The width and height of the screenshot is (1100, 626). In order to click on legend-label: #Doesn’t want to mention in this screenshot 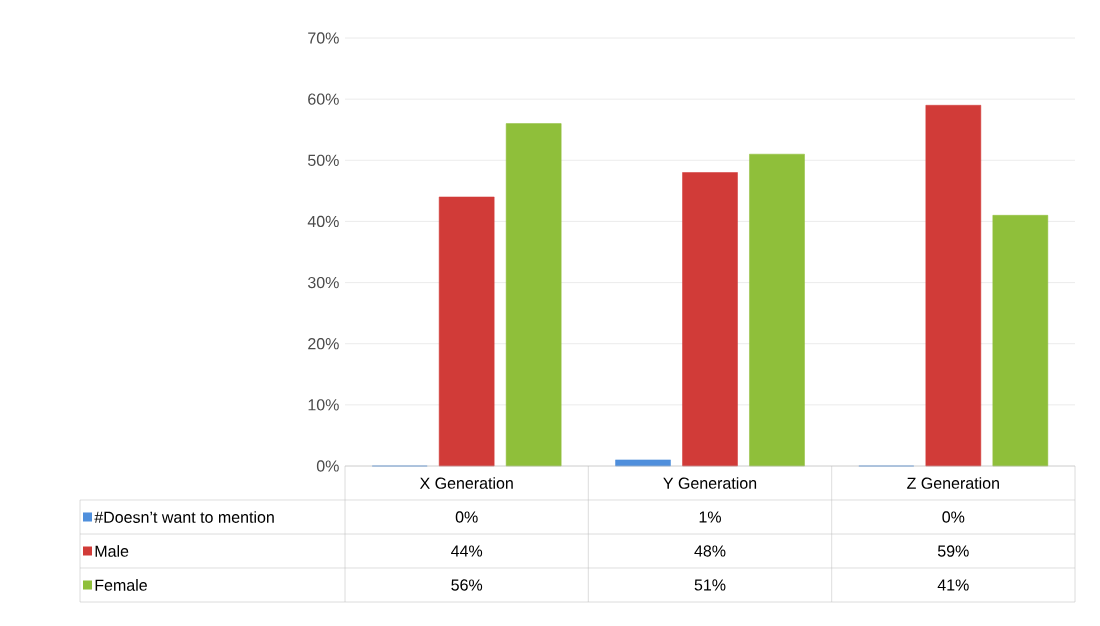, I will do `click(184, 517)`.